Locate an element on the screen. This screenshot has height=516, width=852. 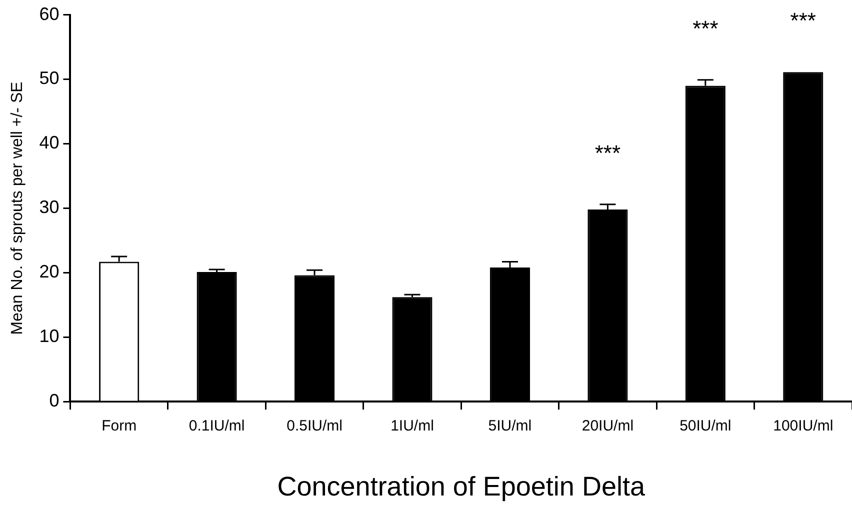
y-axis-title: Mean No. of sprouts per well +/- SE is located at coordinates (17, 208).